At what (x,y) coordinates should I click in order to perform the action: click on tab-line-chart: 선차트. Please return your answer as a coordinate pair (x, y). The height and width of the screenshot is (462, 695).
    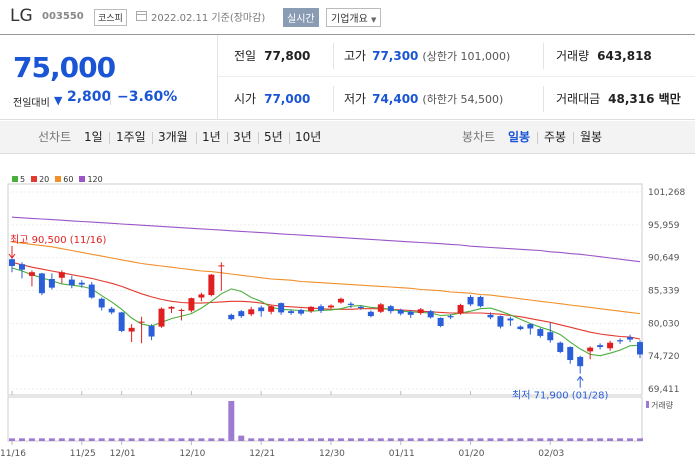
    Looking at the image, I should click on (55, 137).